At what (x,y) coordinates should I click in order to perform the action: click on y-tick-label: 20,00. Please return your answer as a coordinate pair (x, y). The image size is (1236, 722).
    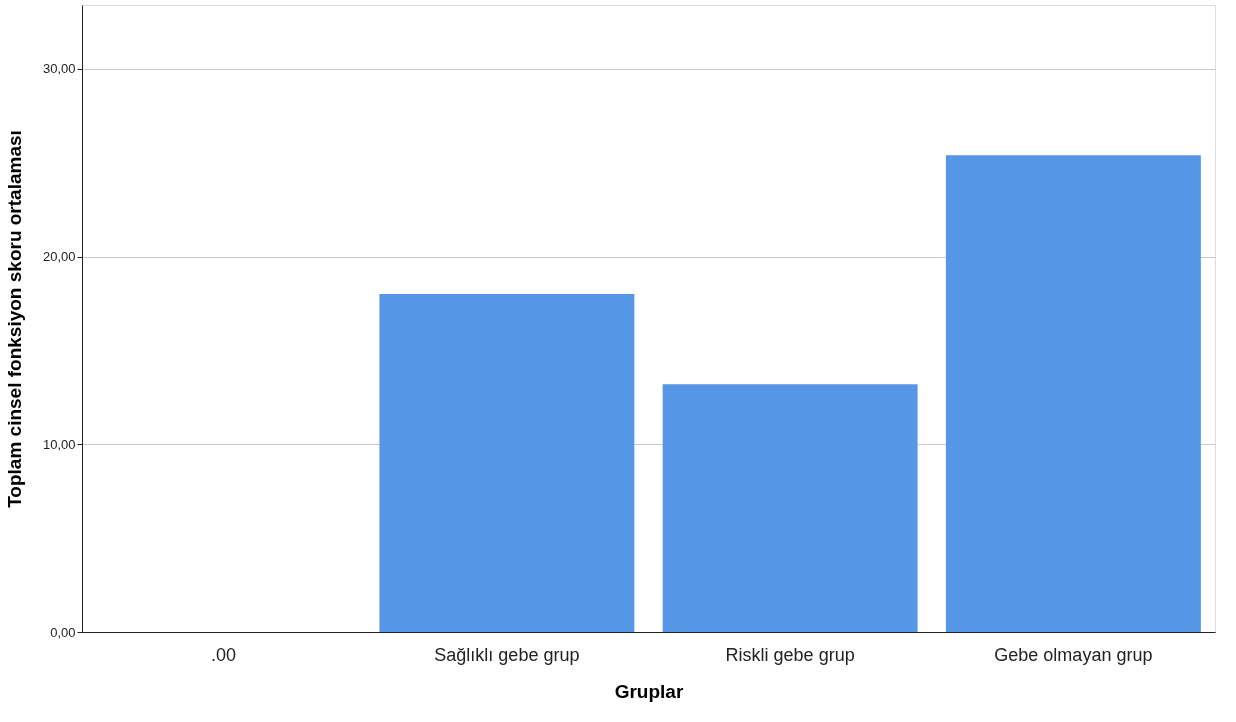
    Looking at the image, I should click on (59, 257).